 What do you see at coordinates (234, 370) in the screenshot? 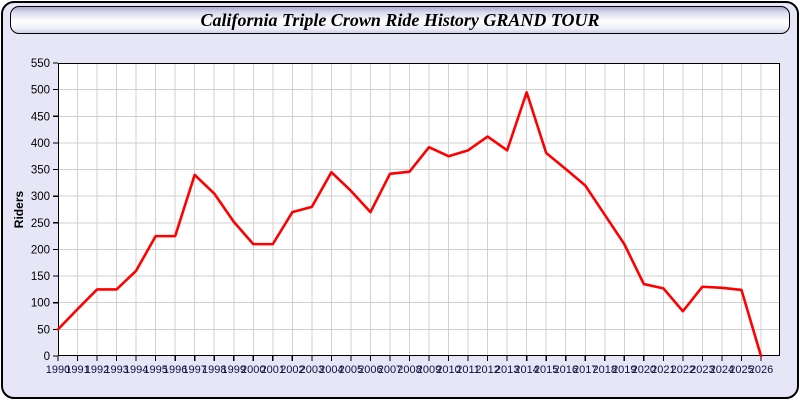
I see `svg-text: 1999` at bounding box center [234, 370].